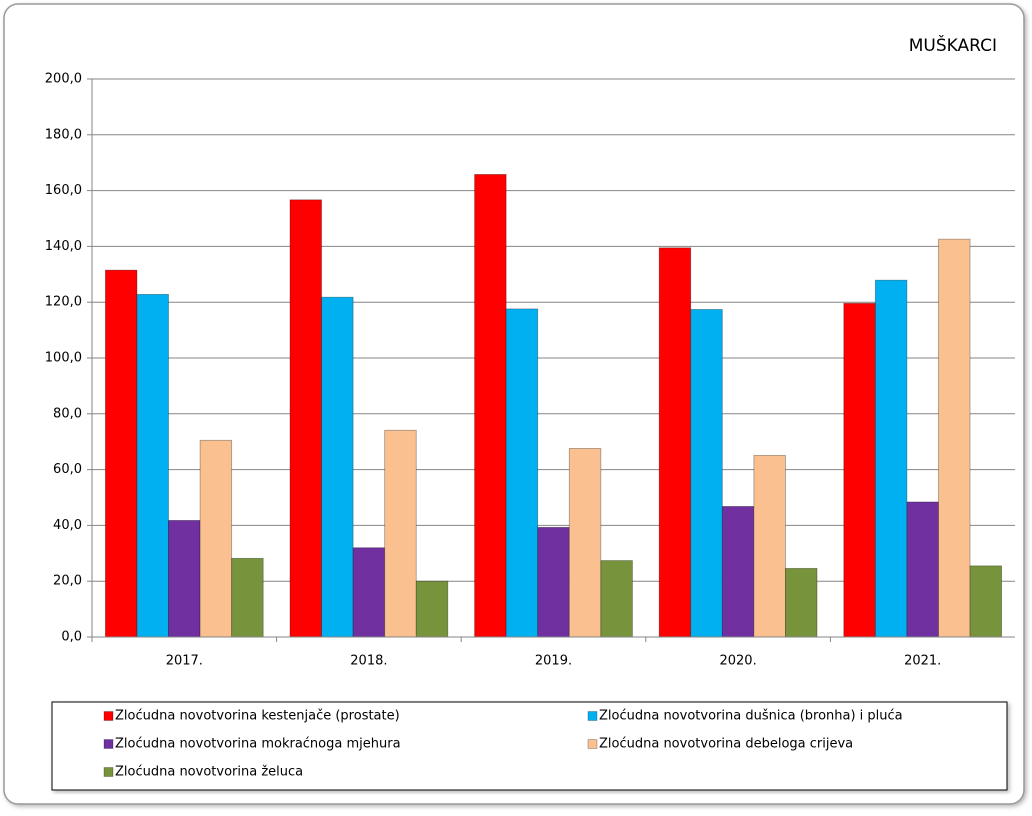  I want to click on y-tick-label: 0,0, so click(71, 637).